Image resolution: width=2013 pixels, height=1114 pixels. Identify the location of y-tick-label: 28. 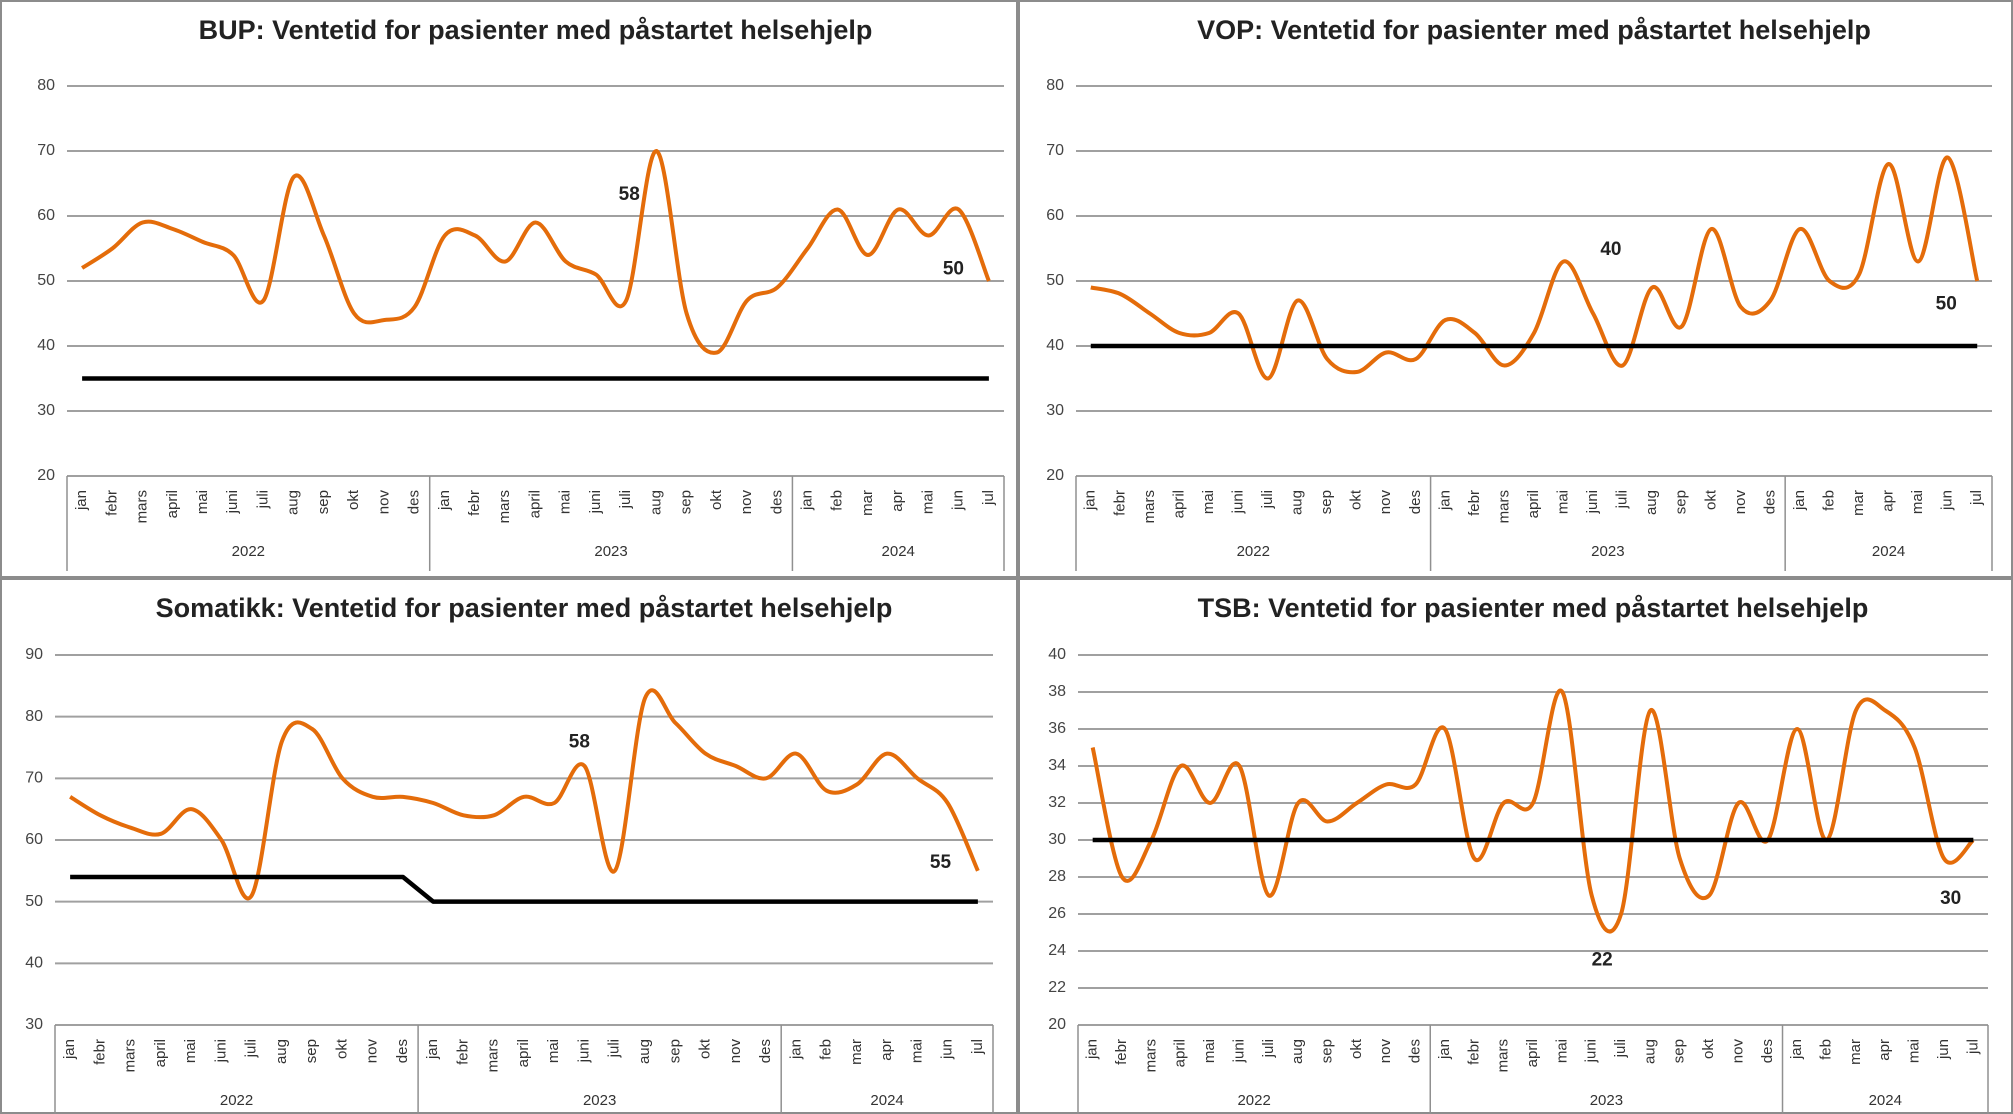
(1057, 876).